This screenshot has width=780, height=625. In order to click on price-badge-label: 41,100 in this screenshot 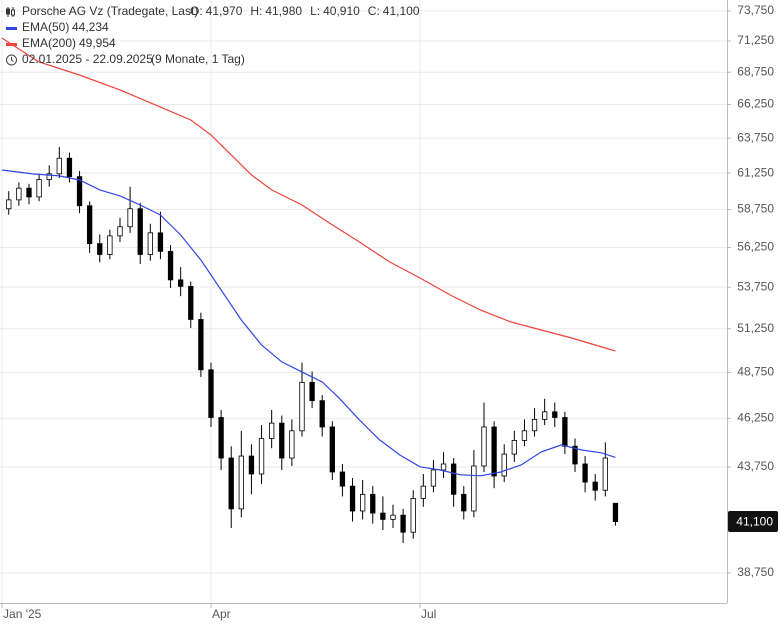, I will do `click(754, 522)`.